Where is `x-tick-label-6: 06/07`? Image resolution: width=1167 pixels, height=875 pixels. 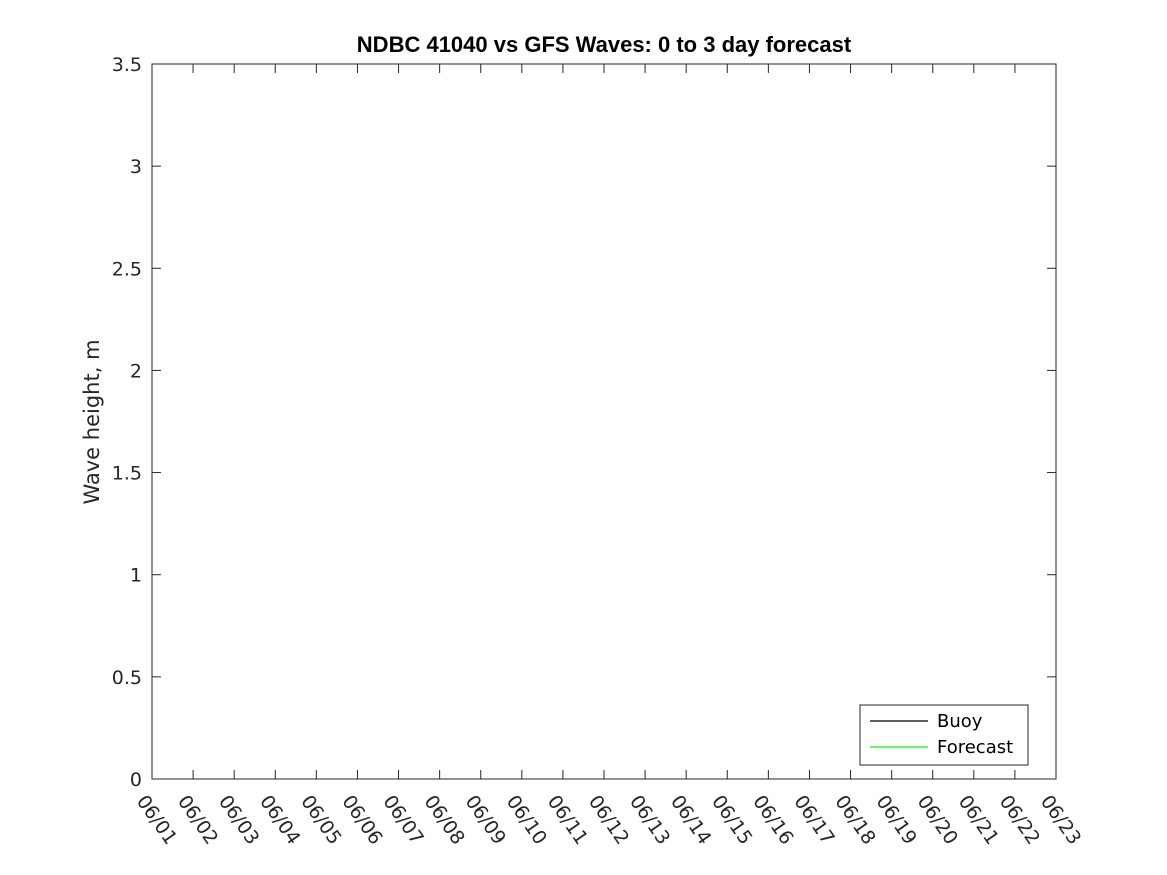
x-tick-label-6: 06/07 is located at coordinates (402, 819).